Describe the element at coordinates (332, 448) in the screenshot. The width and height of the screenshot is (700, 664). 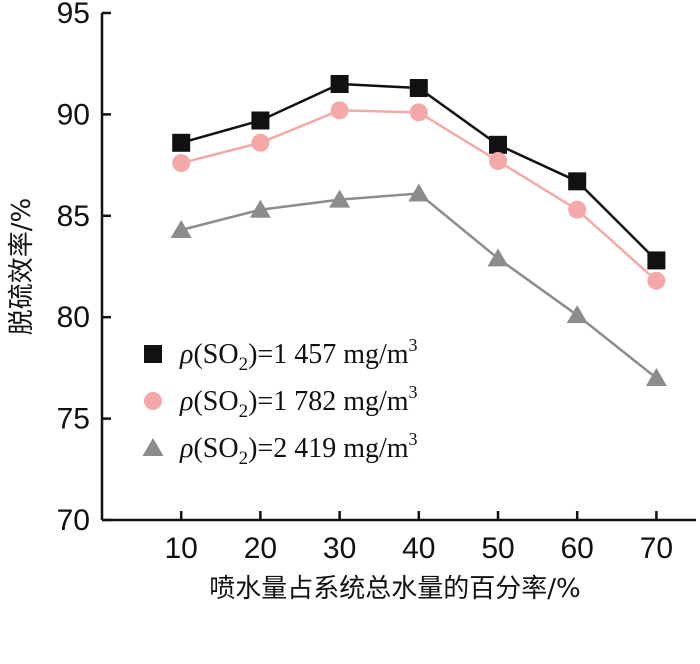
I see `legend-text-part: =2 419 mg/m` at that location.